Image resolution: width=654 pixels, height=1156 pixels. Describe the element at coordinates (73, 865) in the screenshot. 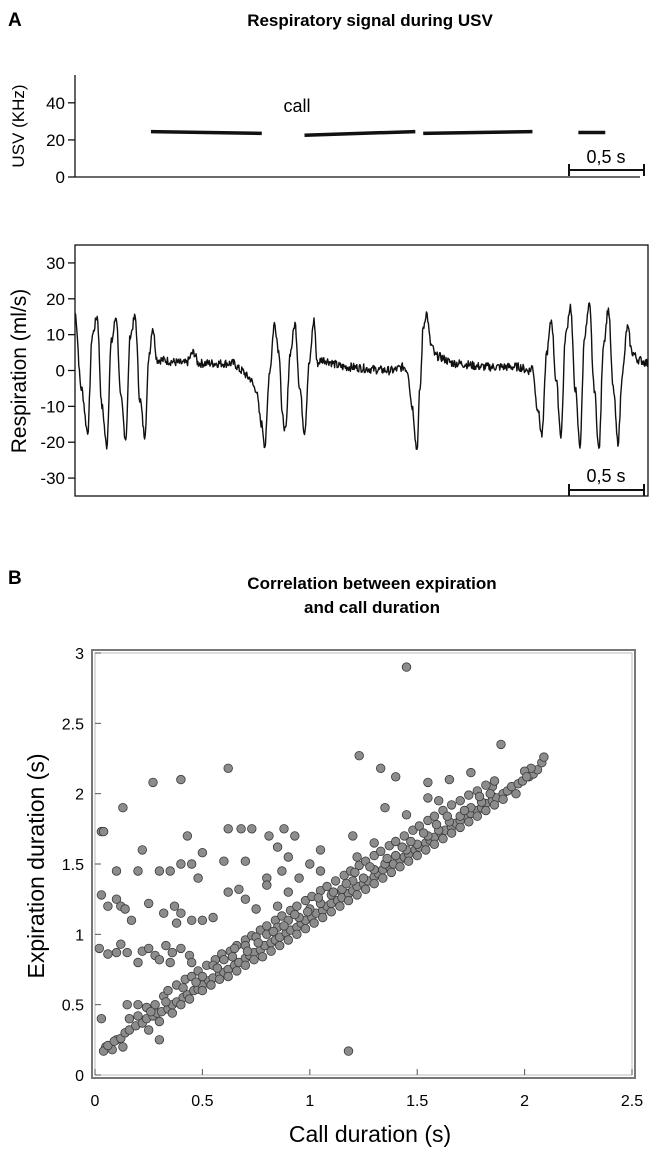

I see `scatter-y-tick-label: 1.5` at that location.